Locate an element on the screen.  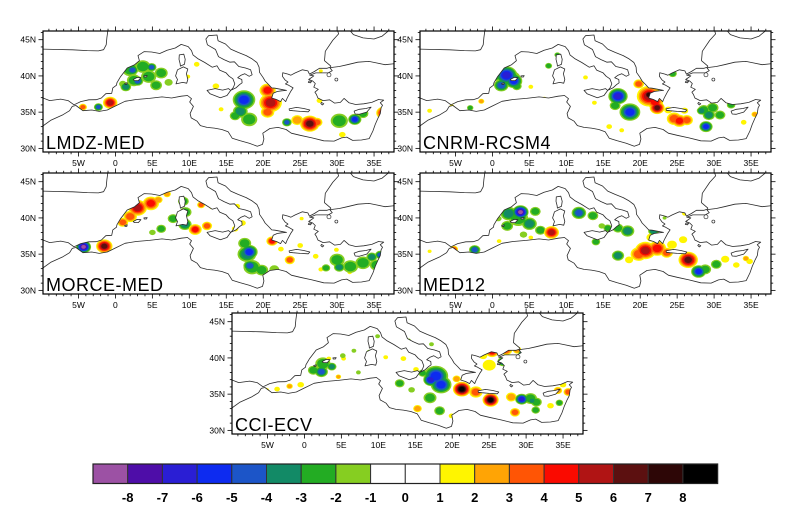
colorbar: -8 -7 -6 -5 -4 -3 -2 -1 0 1 2 3 4 5 6 7 8 is located at coordinates (400, 485).